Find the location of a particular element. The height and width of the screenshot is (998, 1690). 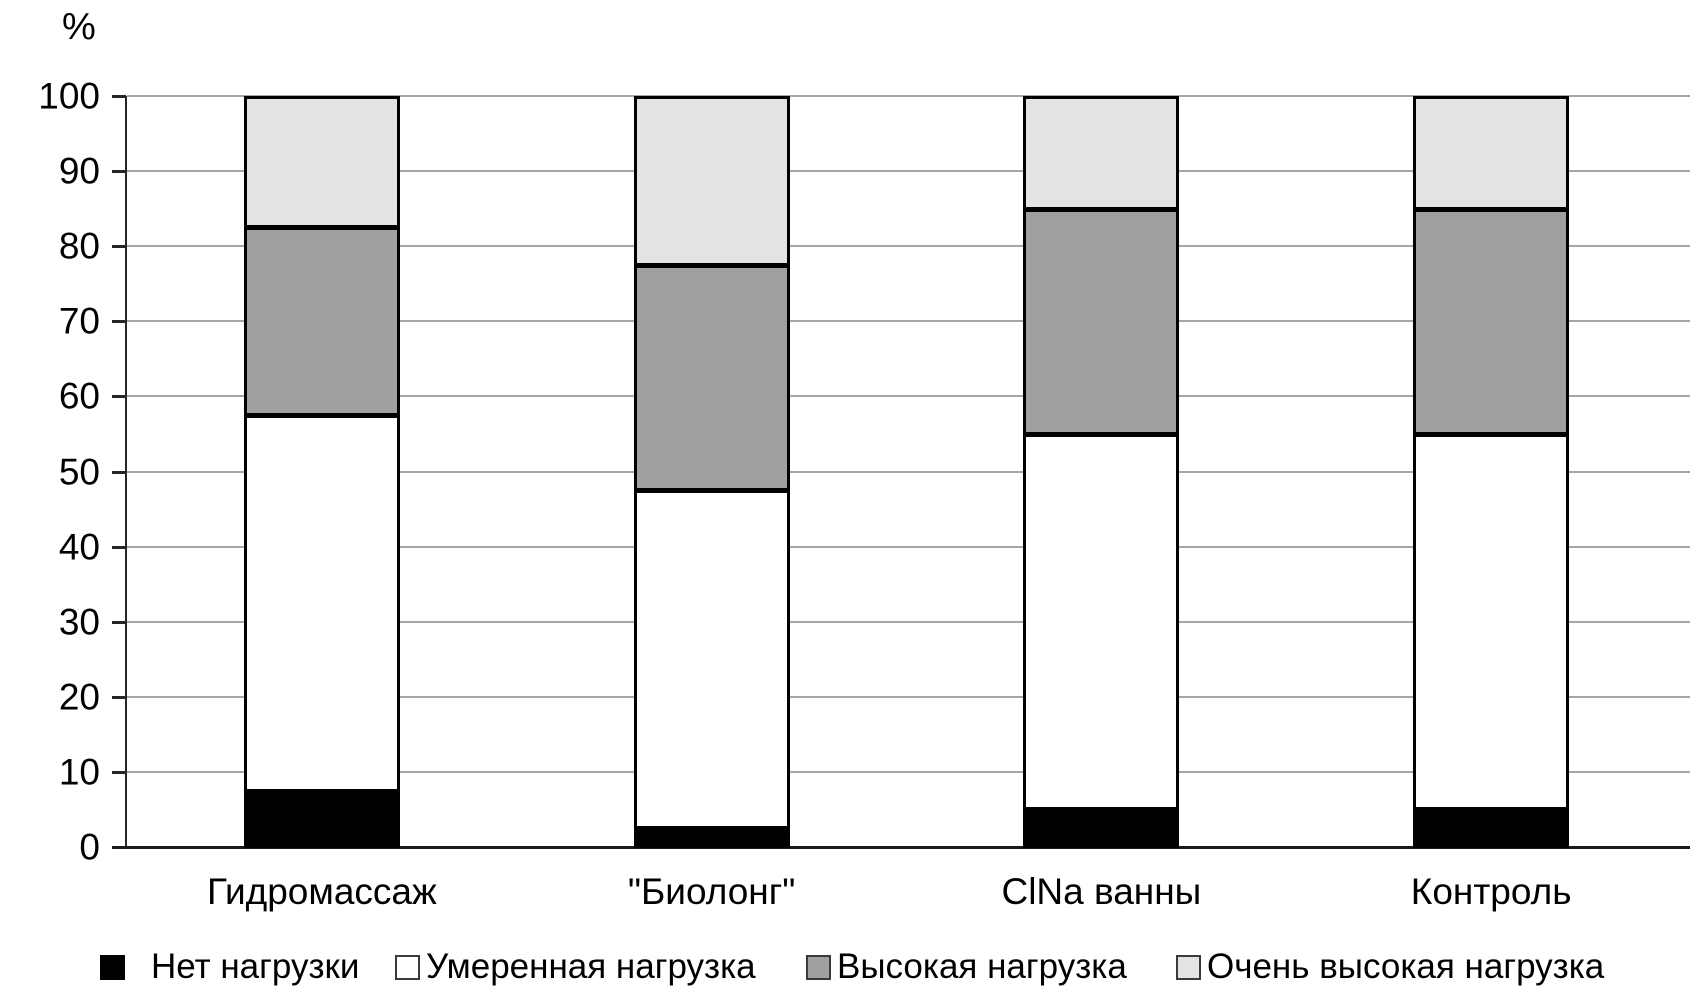

legend-item: Умеренная нагрузка is located at coordinates (575, 967).